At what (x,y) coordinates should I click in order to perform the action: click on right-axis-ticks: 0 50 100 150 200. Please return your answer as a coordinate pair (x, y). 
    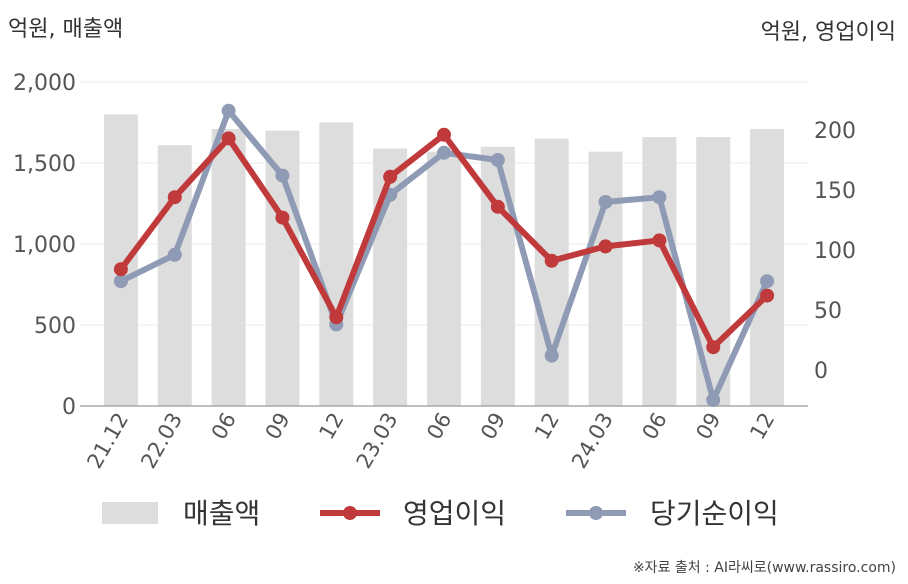
    Looking at the image, I should click on (835, 251).